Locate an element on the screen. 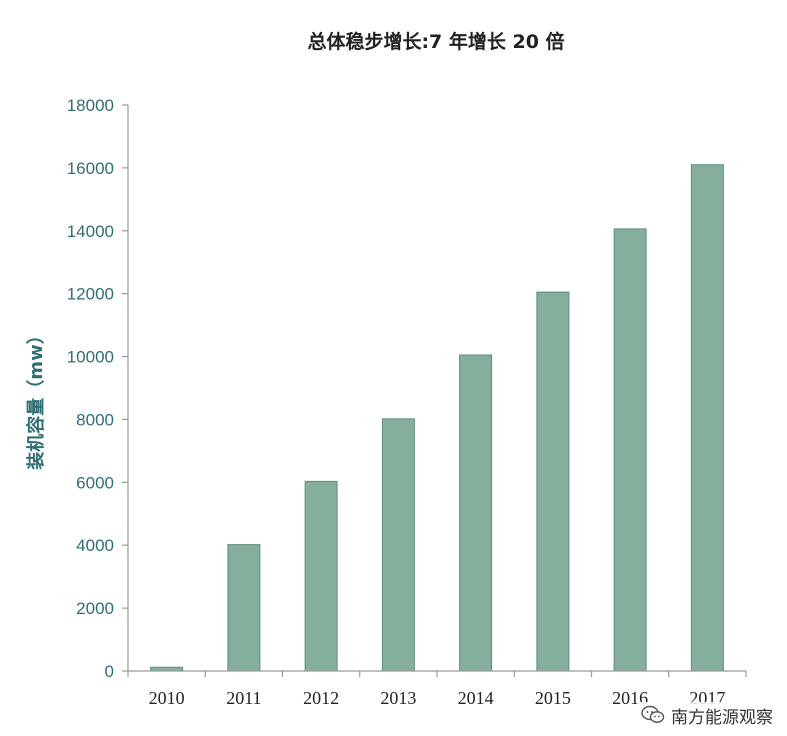 Image resolution: width=787 pixels, height=736 pixels. y-tick-label: 14000 is located at coordinates (90, 231).